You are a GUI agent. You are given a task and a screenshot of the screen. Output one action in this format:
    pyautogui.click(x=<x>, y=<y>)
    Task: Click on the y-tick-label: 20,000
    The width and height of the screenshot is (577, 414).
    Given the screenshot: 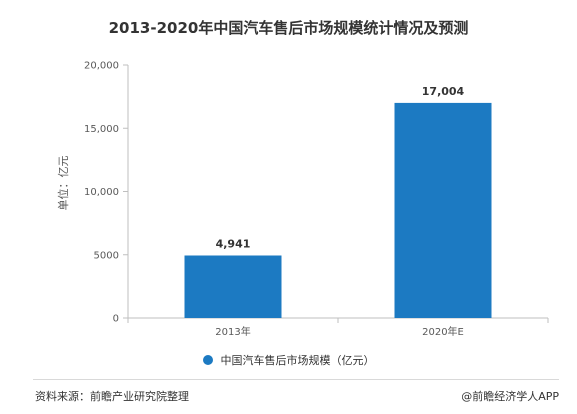 What is the action you would take?
    pyautogui.click(x=101, y=66)
    